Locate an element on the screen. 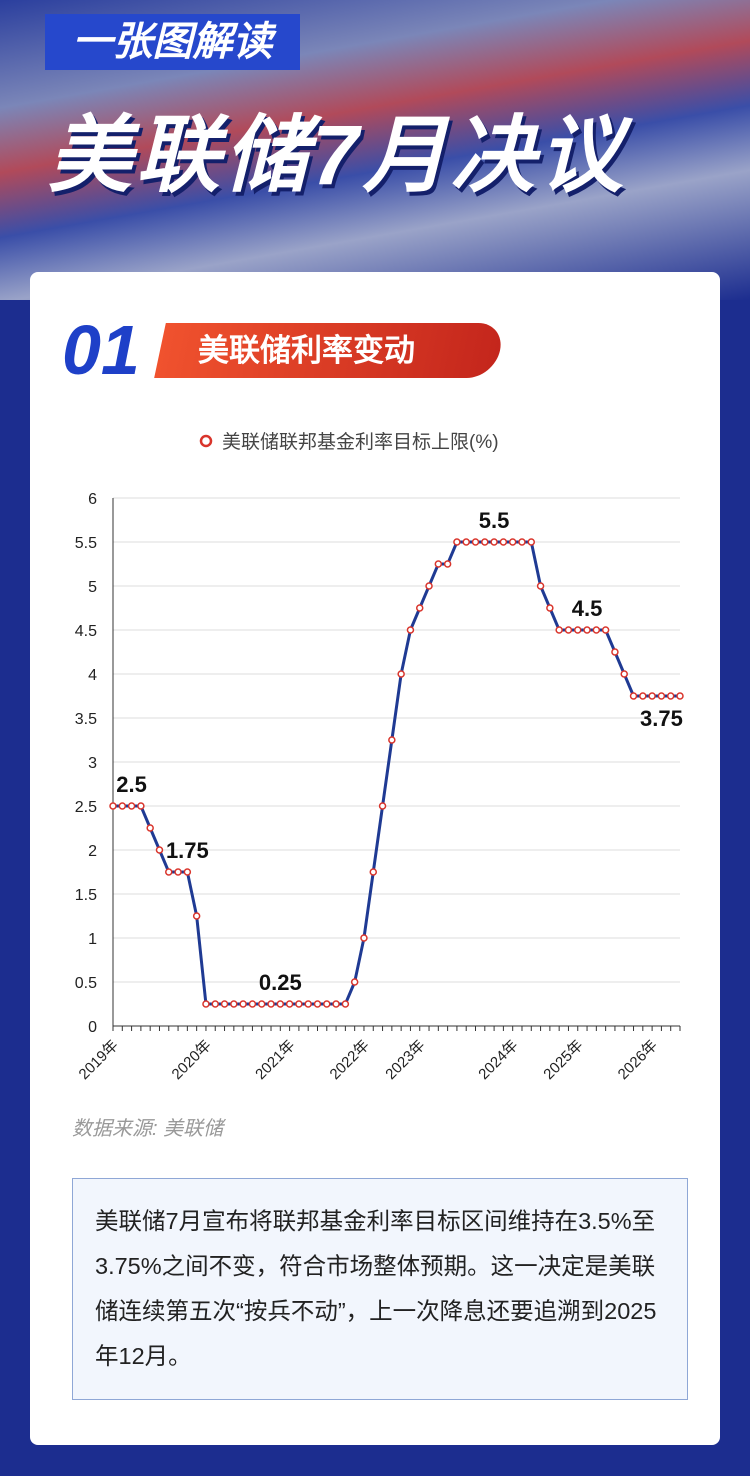 This screenshot has width=750, height=1476. data-label: 1.75 is located at coordinates (187, 850).